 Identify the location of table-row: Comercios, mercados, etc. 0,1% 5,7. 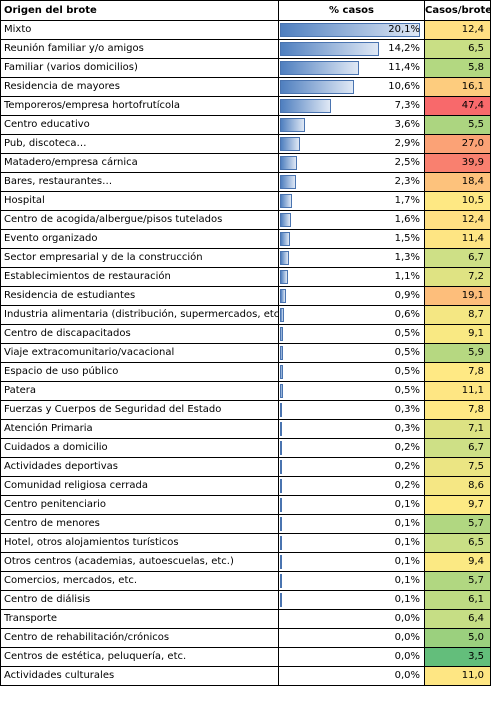
(245, 581).